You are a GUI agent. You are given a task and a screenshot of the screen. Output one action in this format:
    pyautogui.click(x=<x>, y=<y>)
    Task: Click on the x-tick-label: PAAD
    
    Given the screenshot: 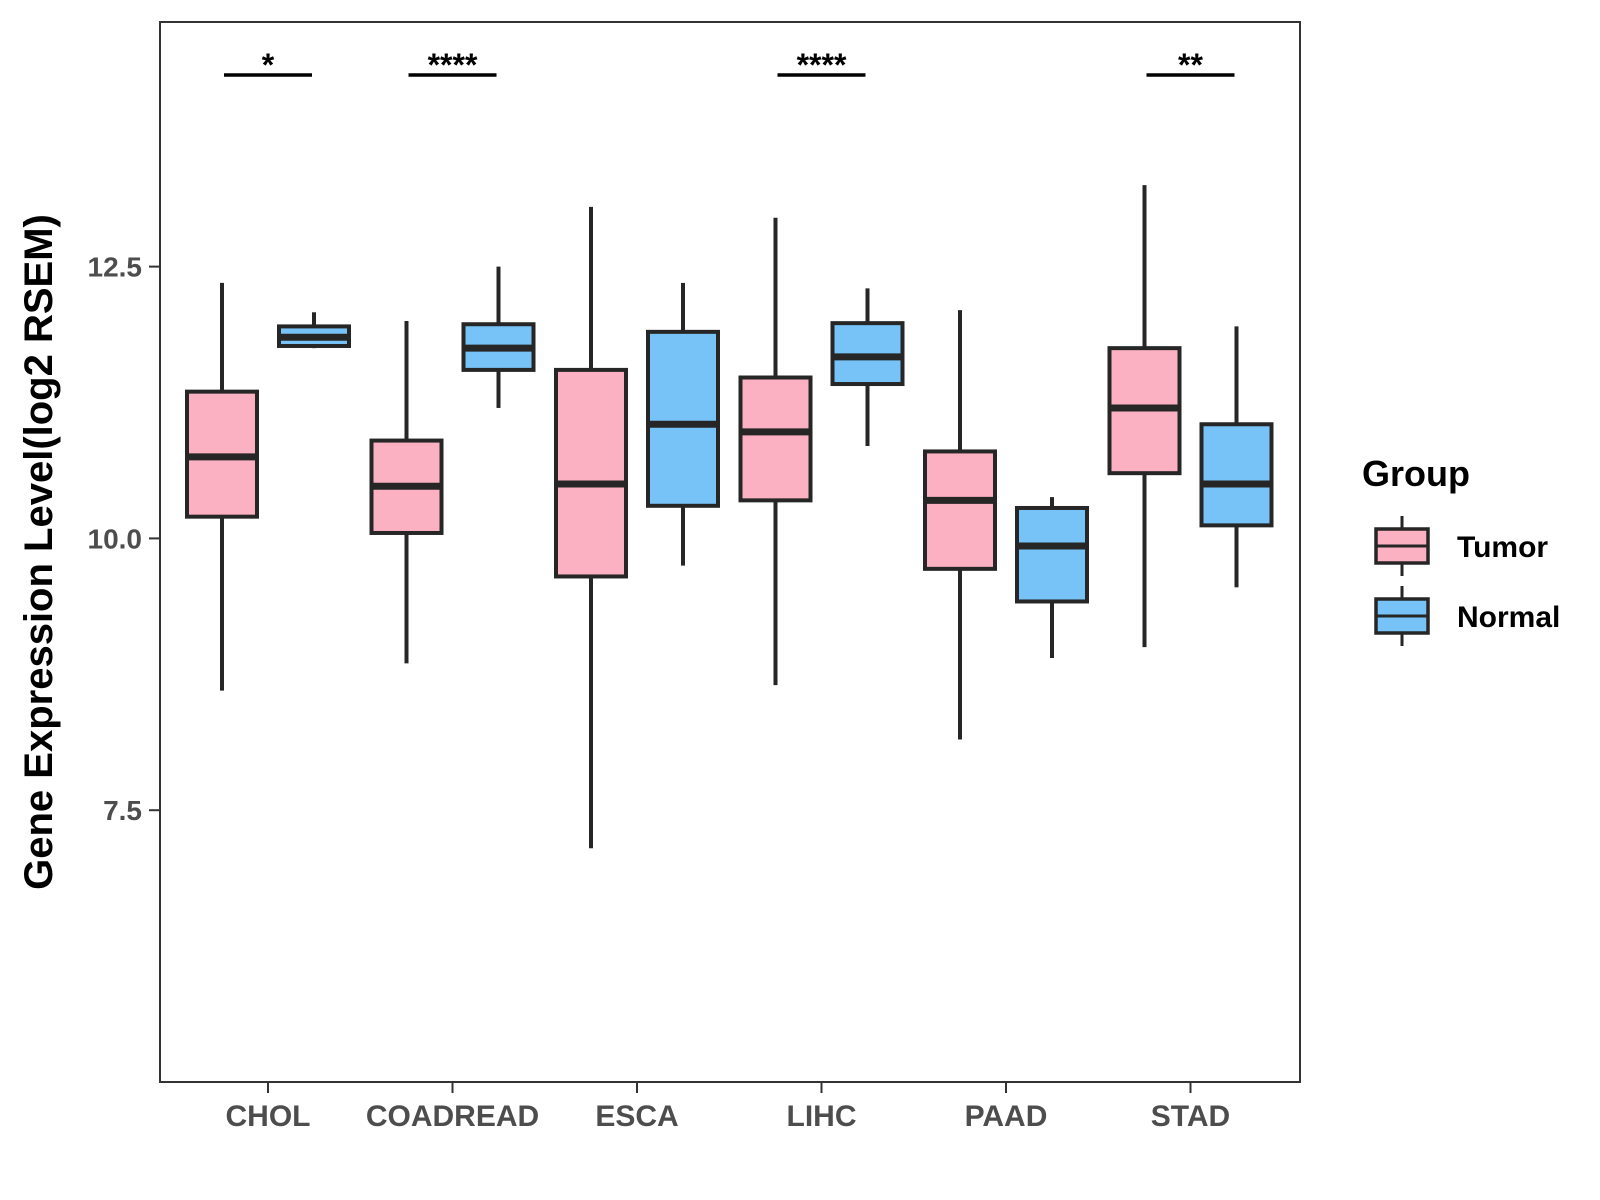 What is the action you would take?
    pyautogui.click(x=1006, y=1116)
    